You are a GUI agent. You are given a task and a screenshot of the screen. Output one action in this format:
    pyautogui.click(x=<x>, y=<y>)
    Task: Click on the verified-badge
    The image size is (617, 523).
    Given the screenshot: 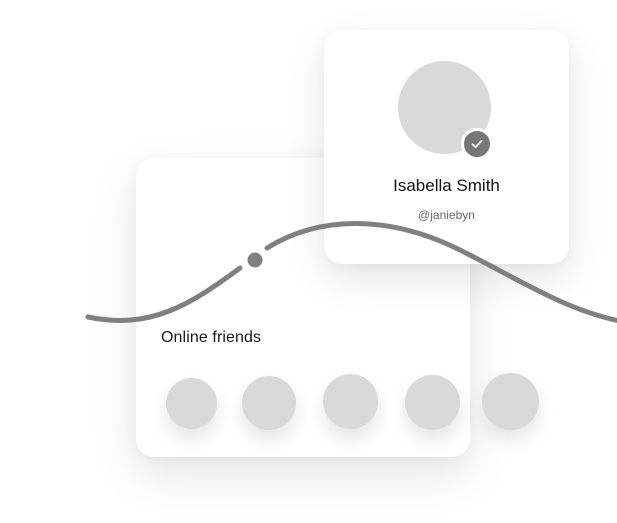 What is the action you would take?
    pyautogui.click(x=477, y=144)
    